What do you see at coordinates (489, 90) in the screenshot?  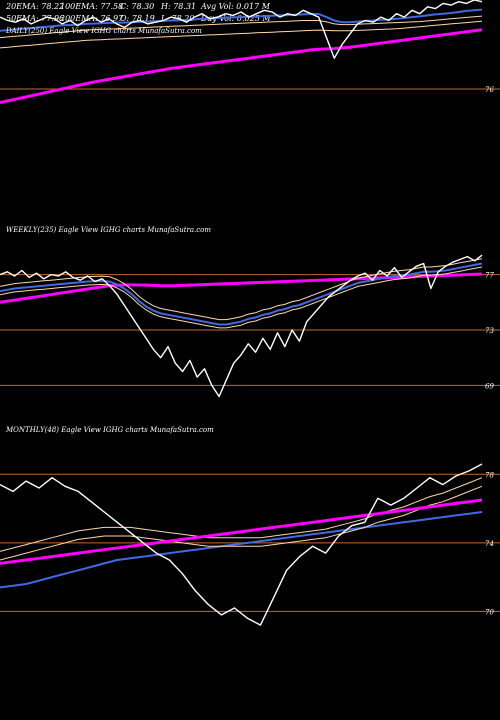 I see `y-tick-label: 76` at bounding box center [489, 90].